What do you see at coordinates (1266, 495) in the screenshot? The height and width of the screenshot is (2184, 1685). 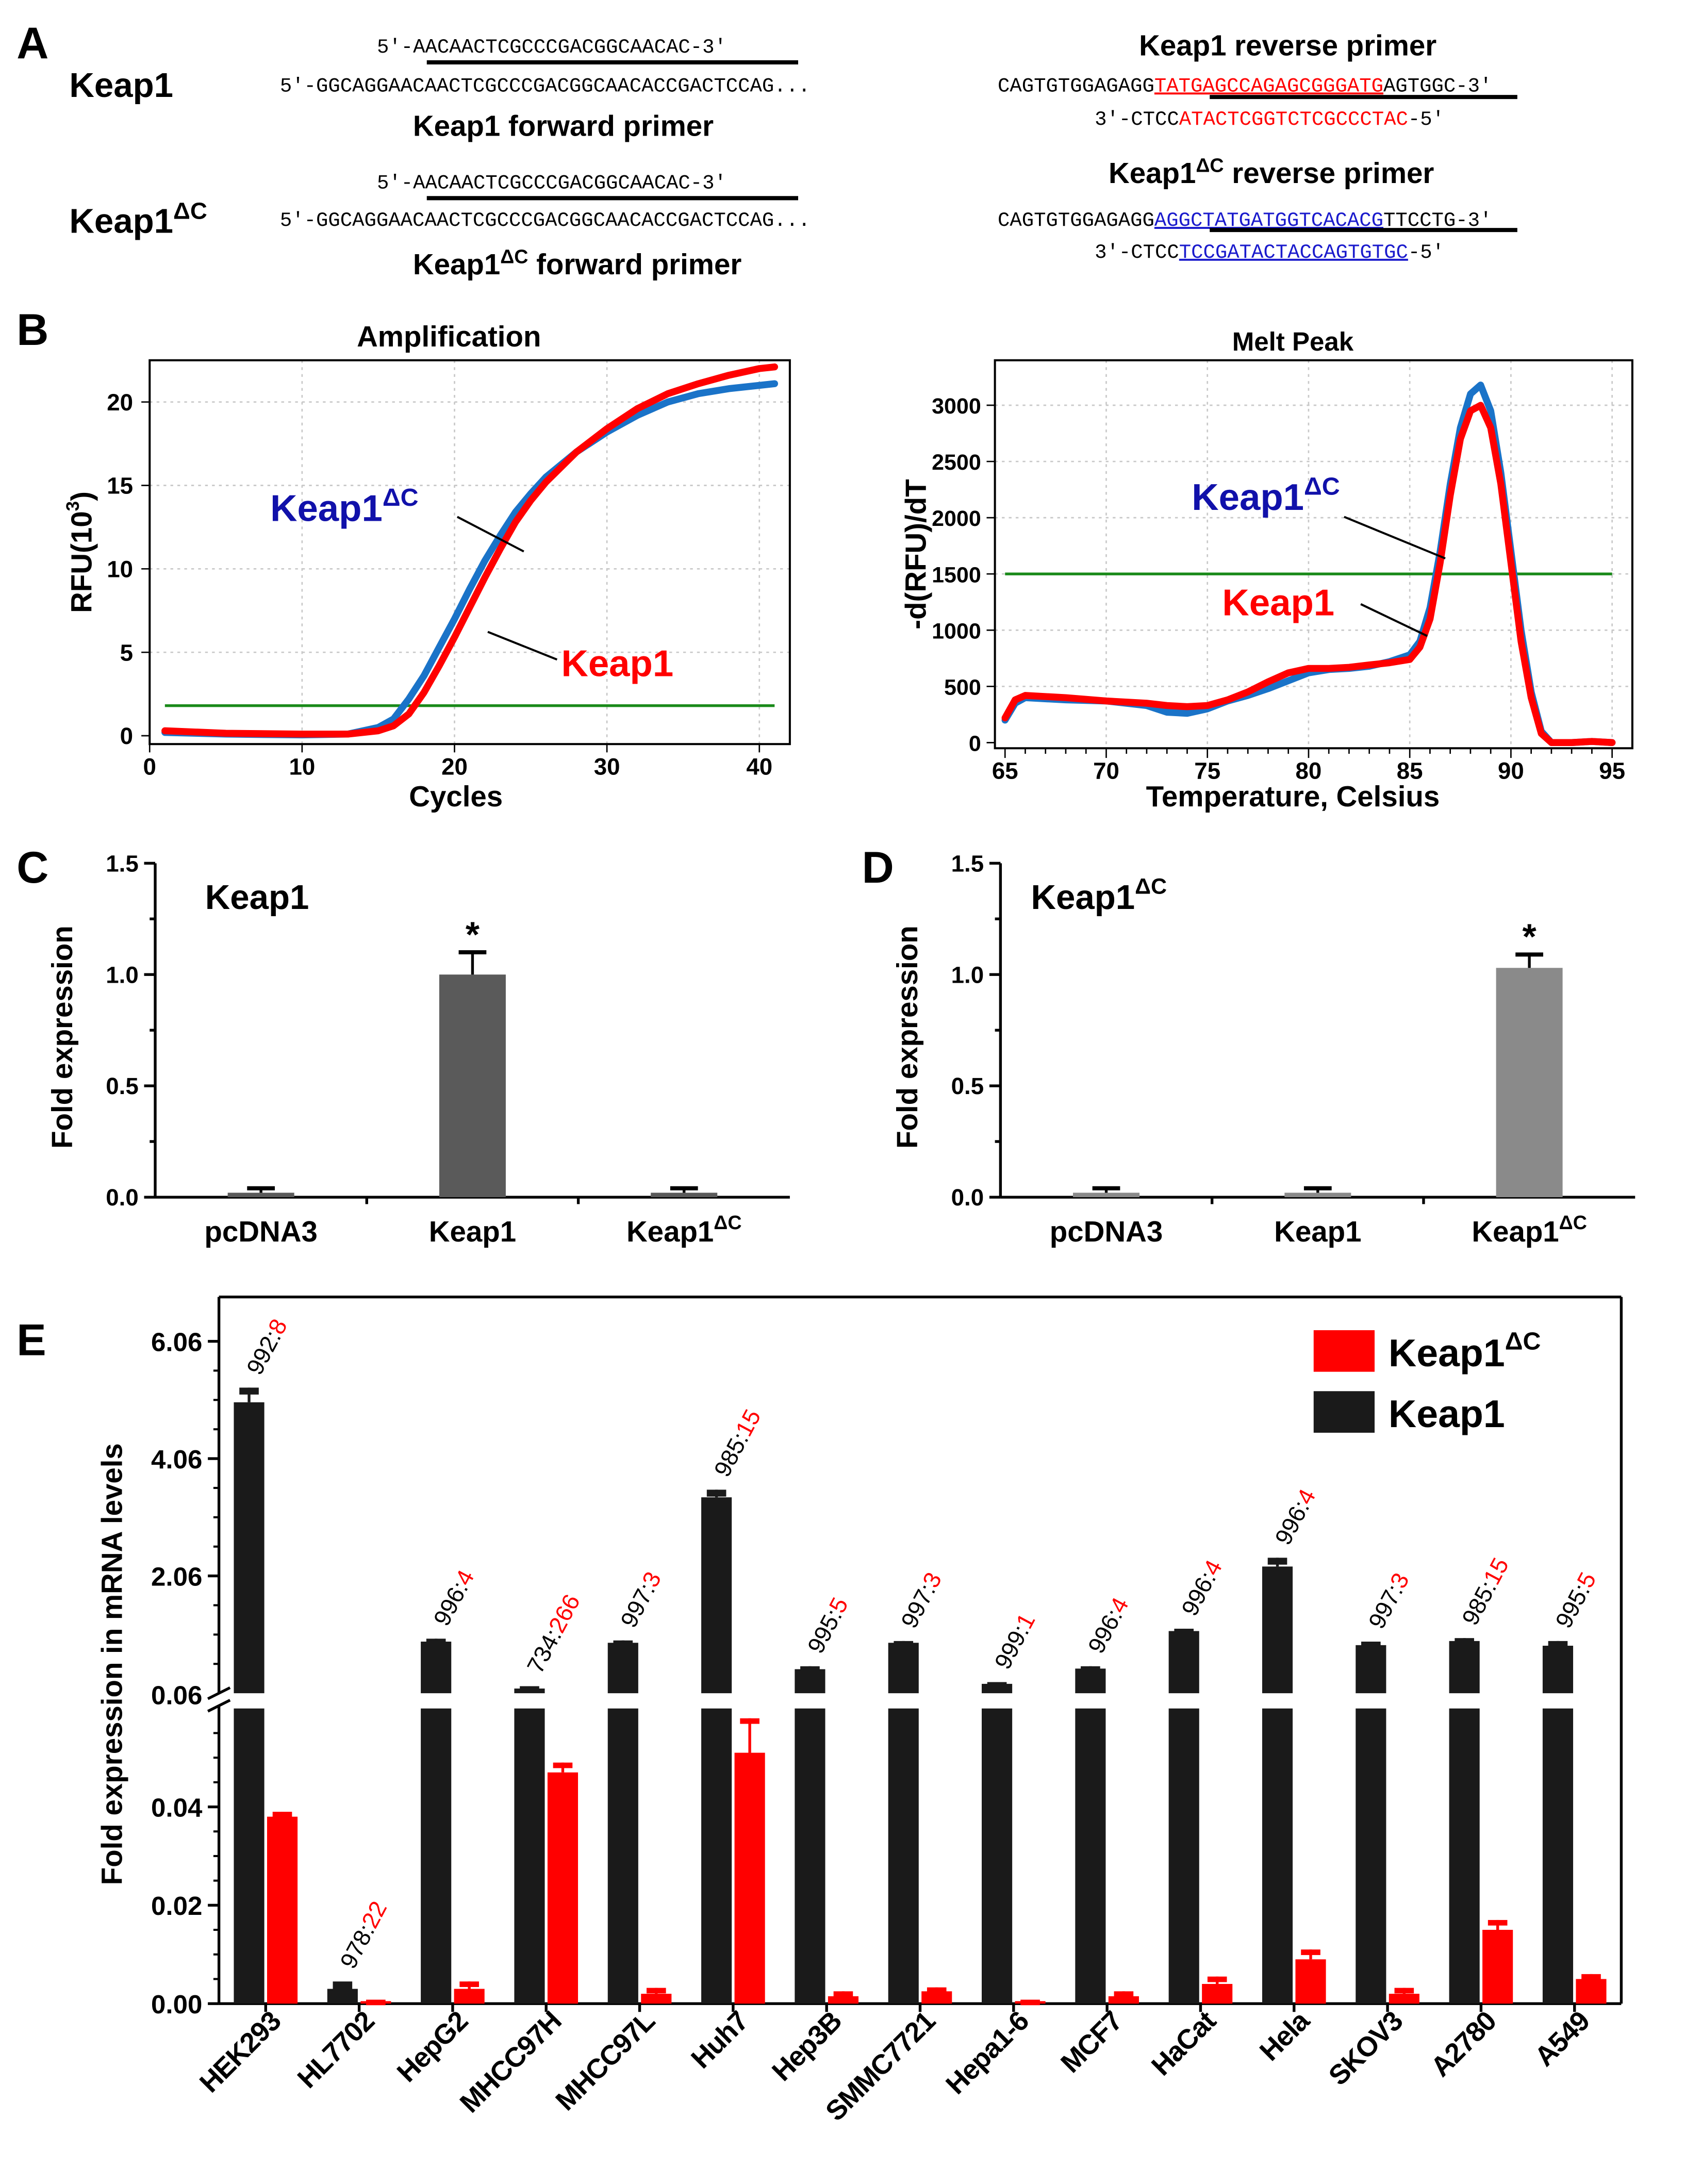 I see `melt-label-keap1dc: Keap1ΔC` at bounding box center [1266, 495].